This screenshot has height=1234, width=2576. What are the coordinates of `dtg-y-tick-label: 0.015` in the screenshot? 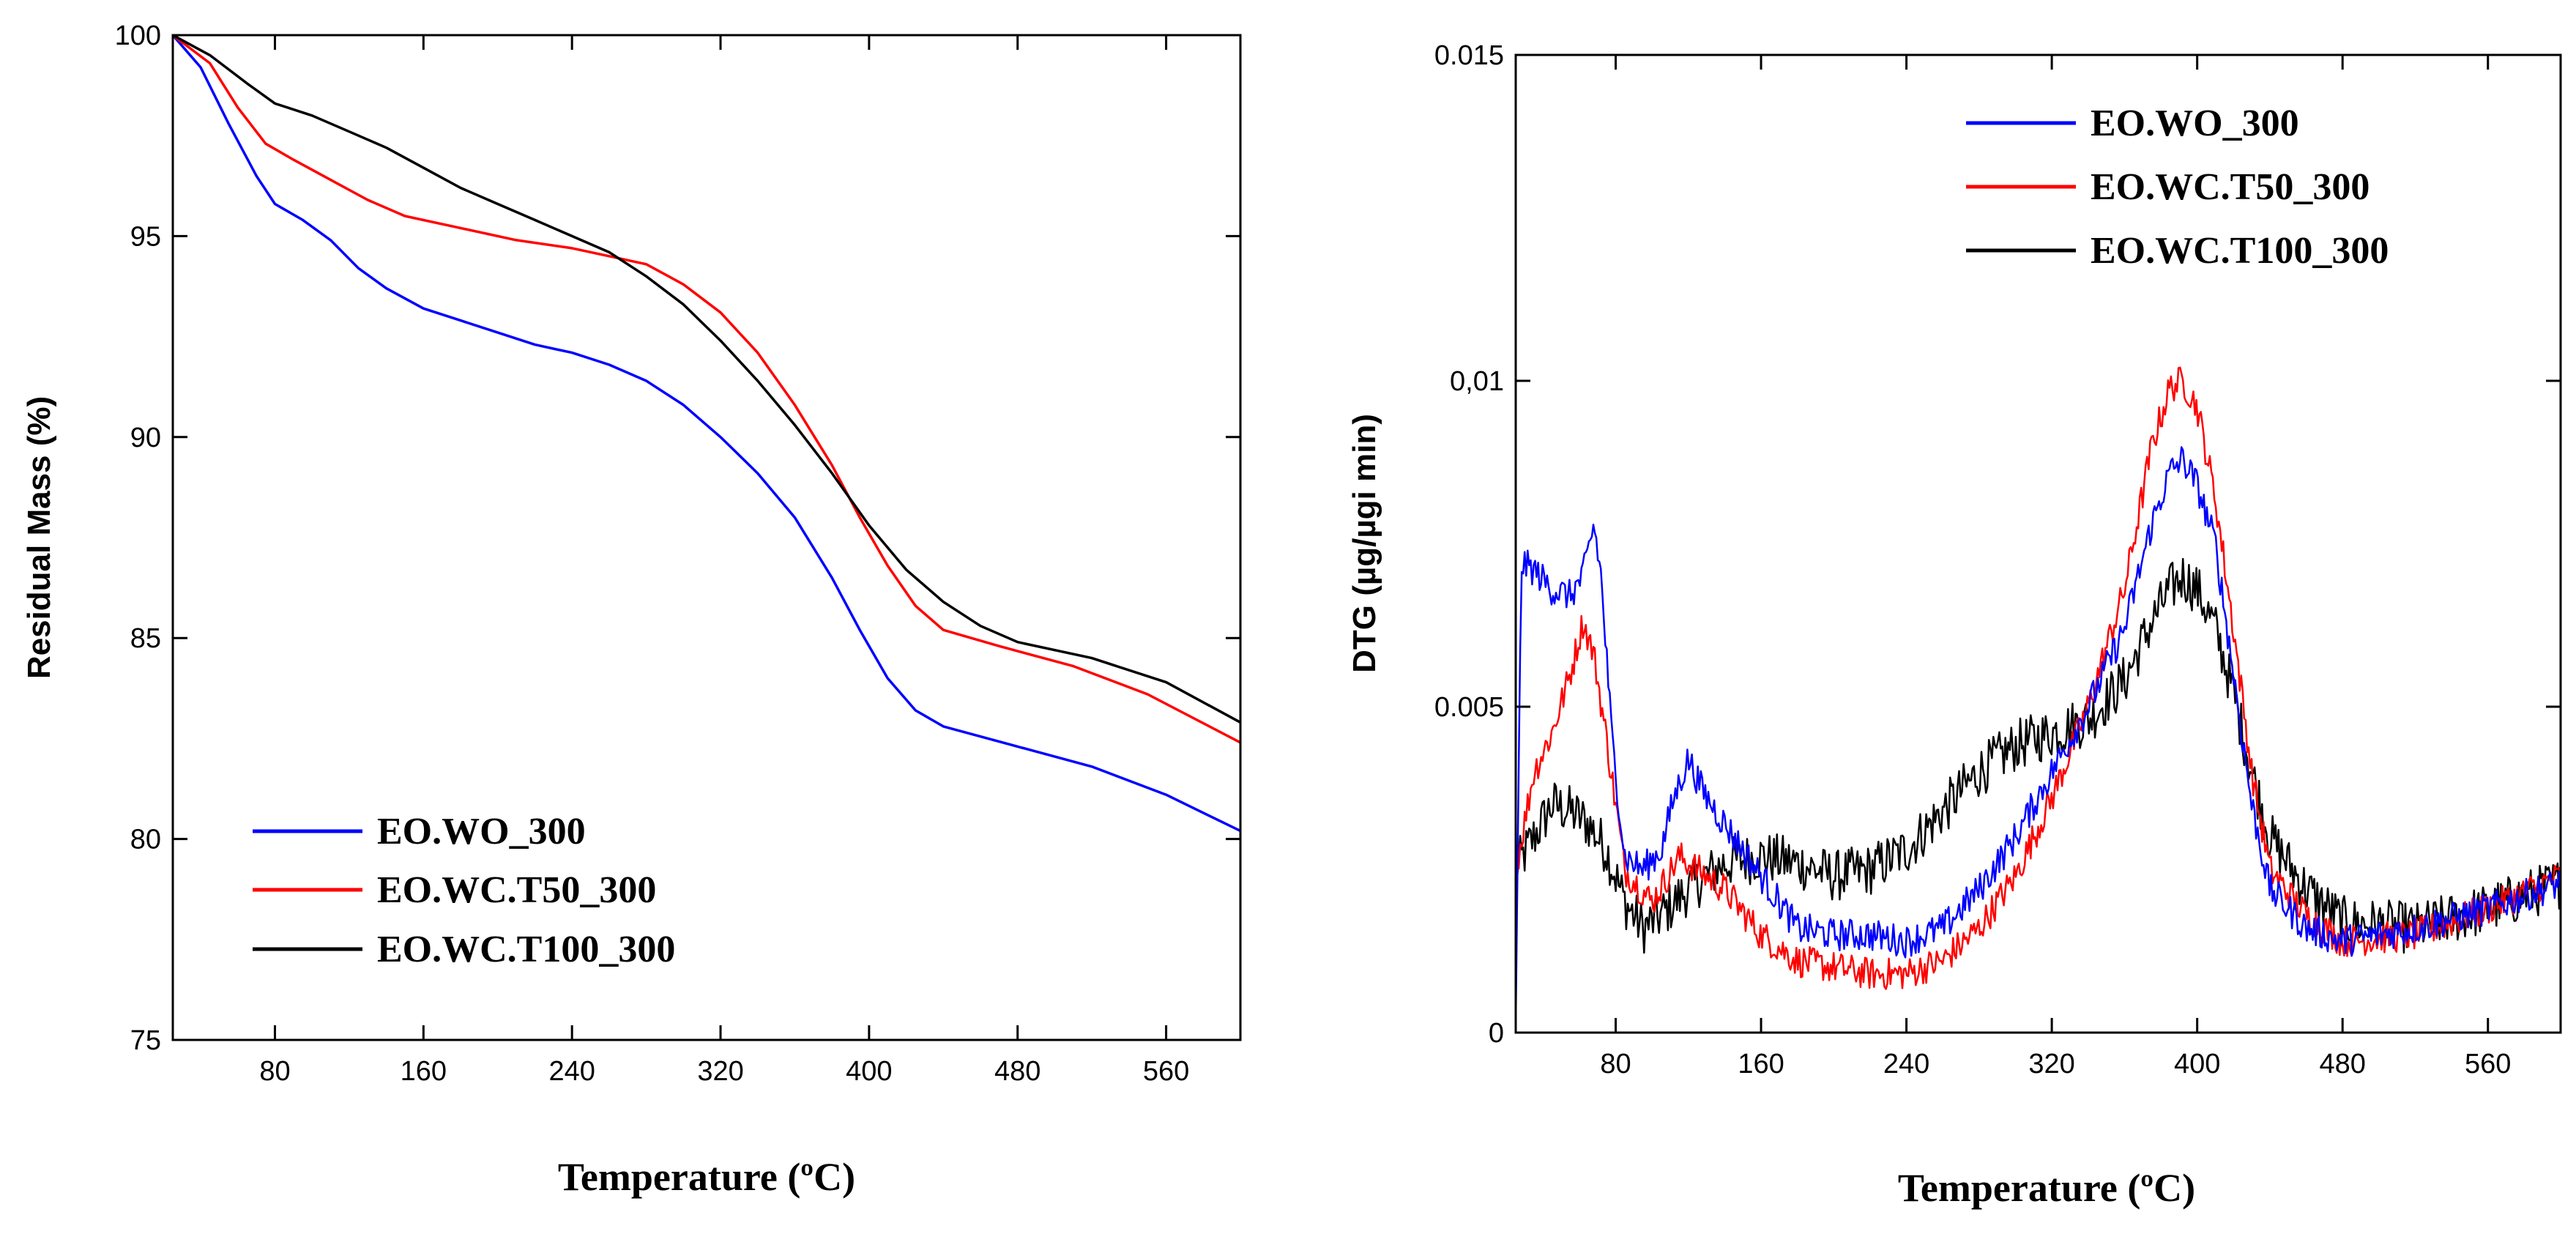 It's located at (1469, 55).